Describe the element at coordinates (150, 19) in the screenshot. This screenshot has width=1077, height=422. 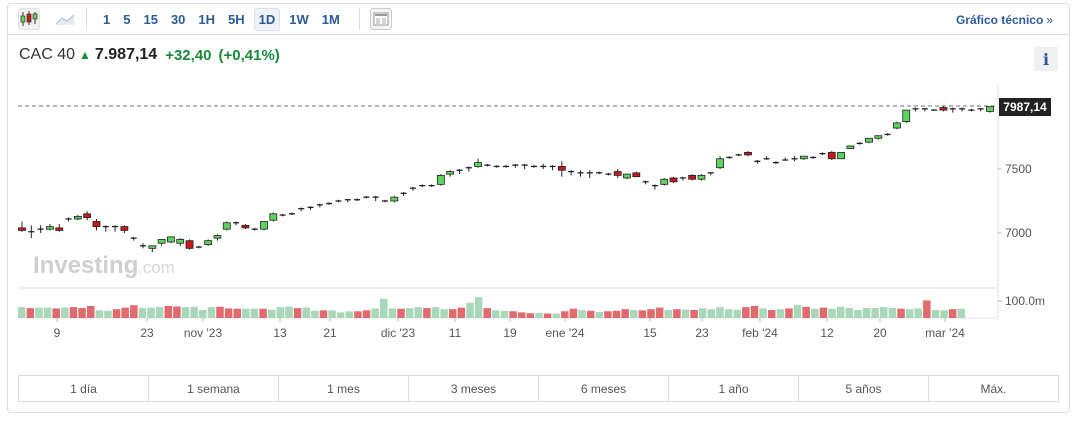
I see `timeframe-15: 15` at that location.